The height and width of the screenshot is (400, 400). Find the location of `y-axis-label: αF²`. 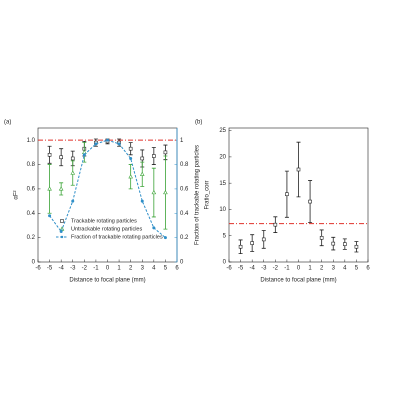

y-axis-label: αF² is located at coordinates (17, 194).